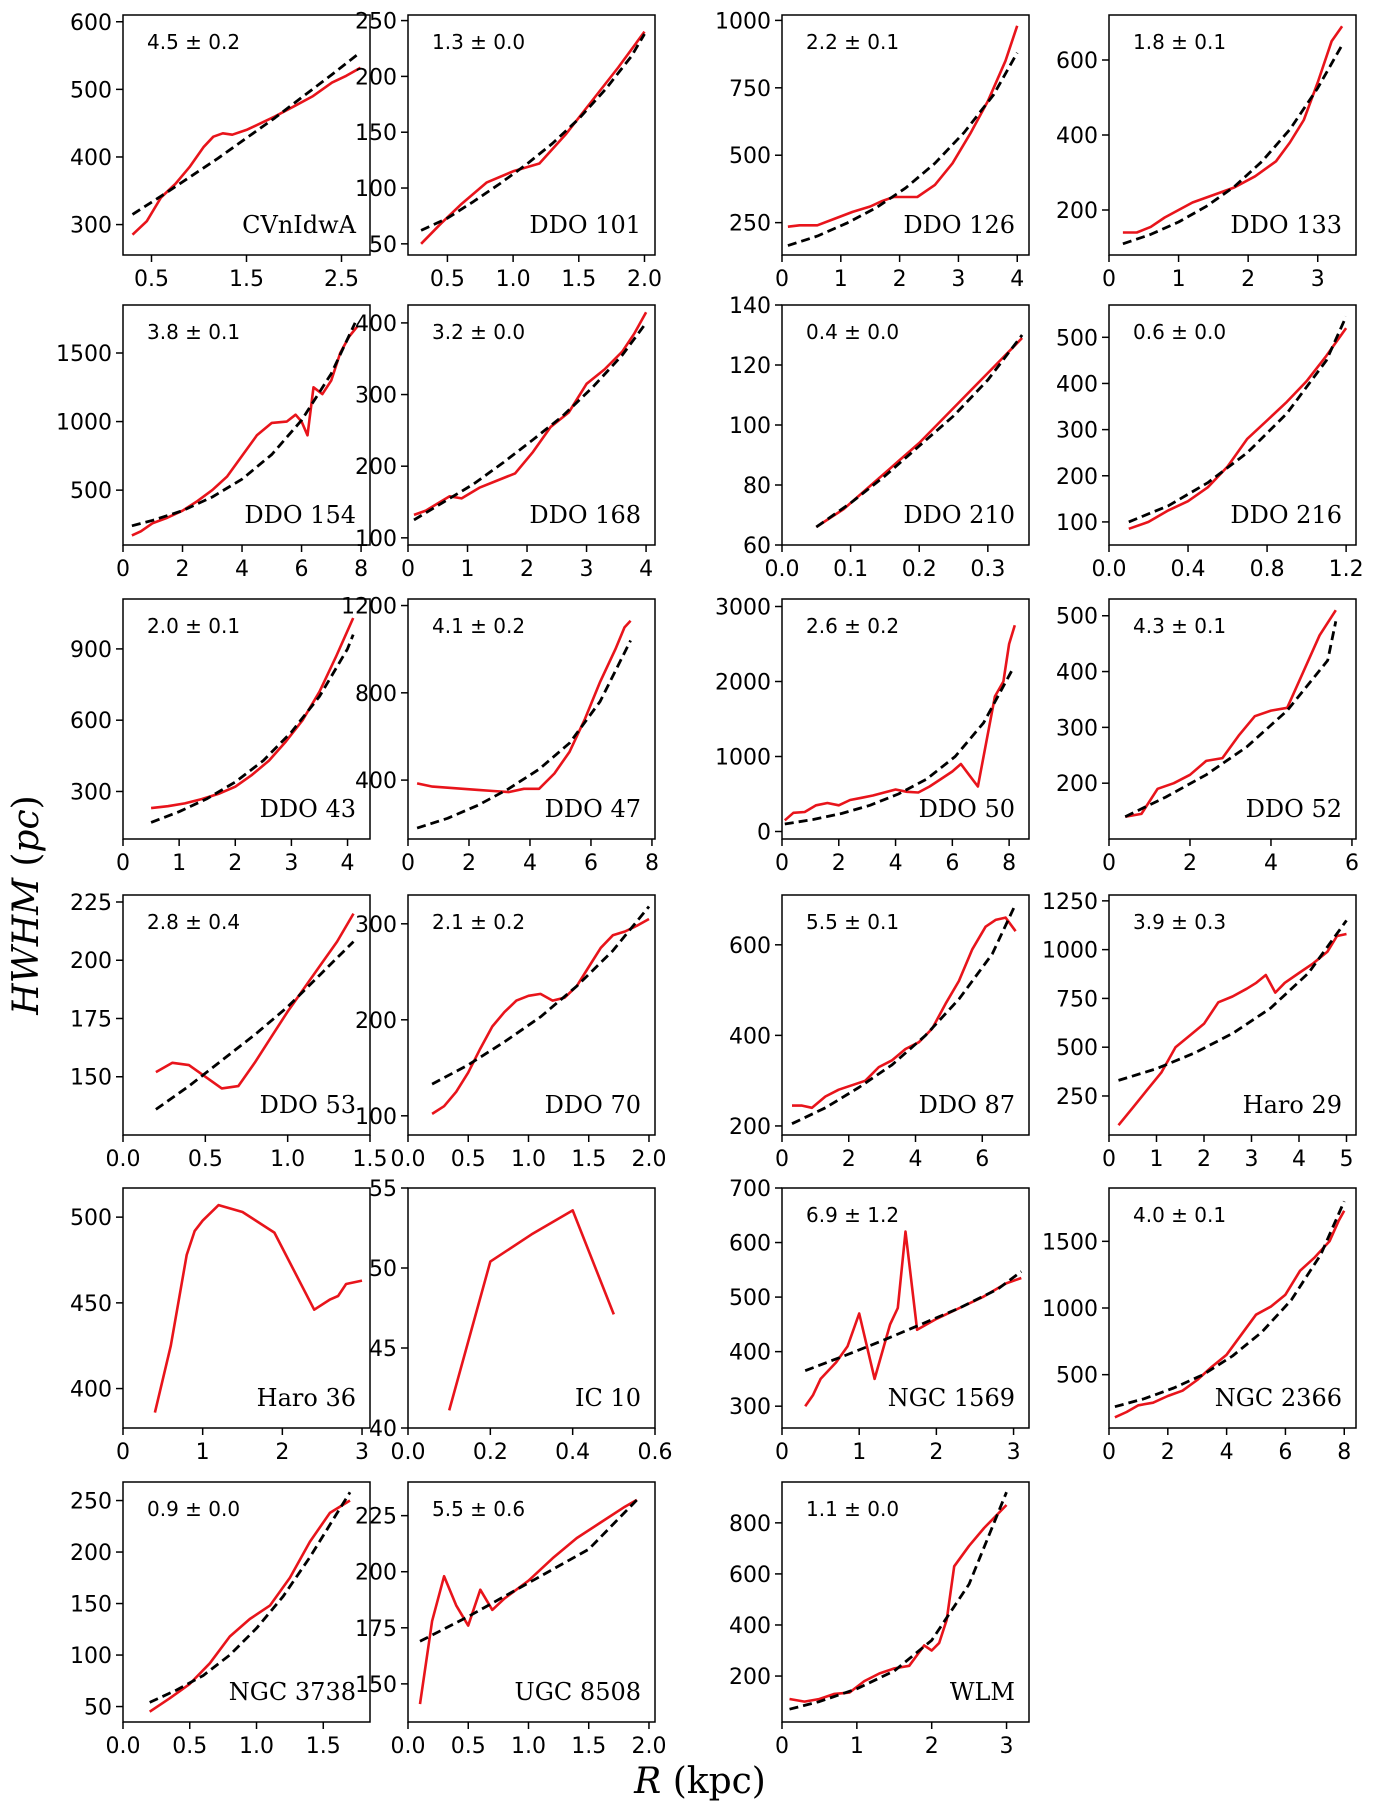 This screenshot has height=1805, width=1377. I want to click on y-tick-label: 3000, so click(743, 608).